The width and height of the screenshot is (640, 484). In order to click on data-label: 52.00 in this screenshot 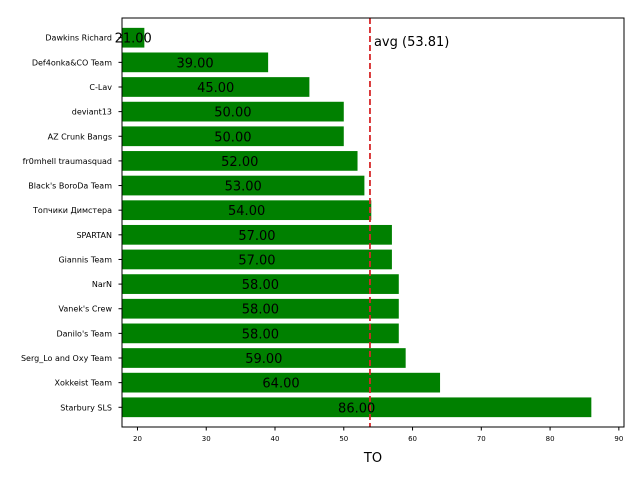, I will do `click(239, 162)`.